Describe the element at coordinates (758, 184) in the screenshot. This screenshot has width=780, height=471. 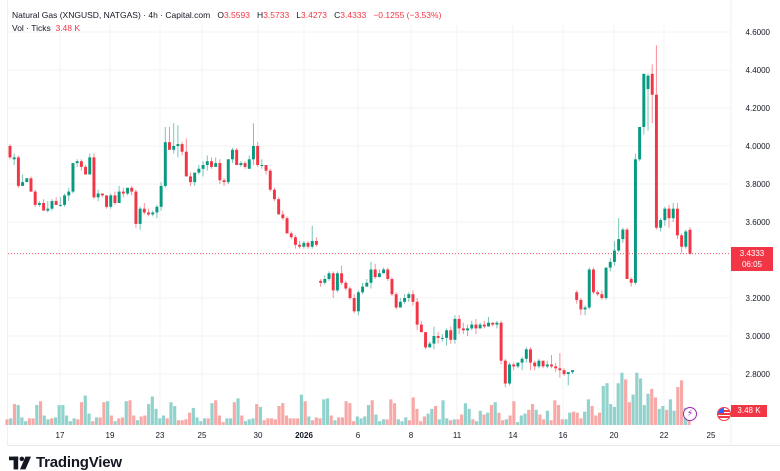
I see `price-tick-label: 3.8000` at that location.